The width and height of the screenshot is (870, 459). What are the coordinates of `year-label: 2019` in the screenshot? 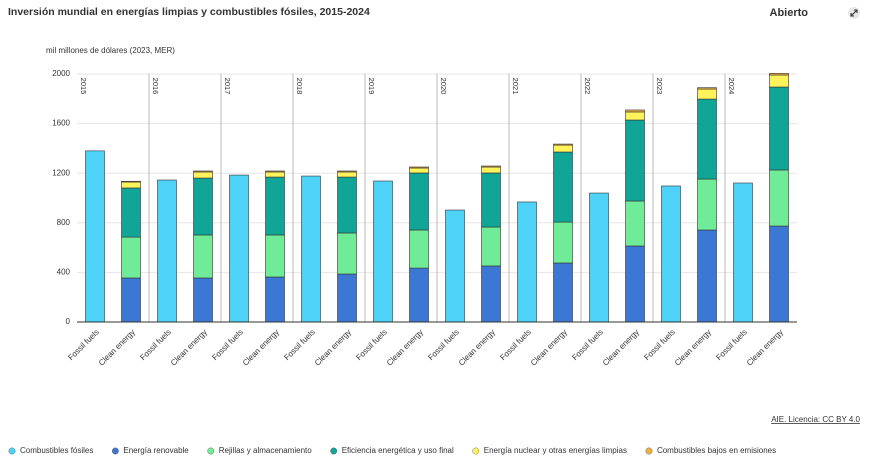 It's located at (371, 86).